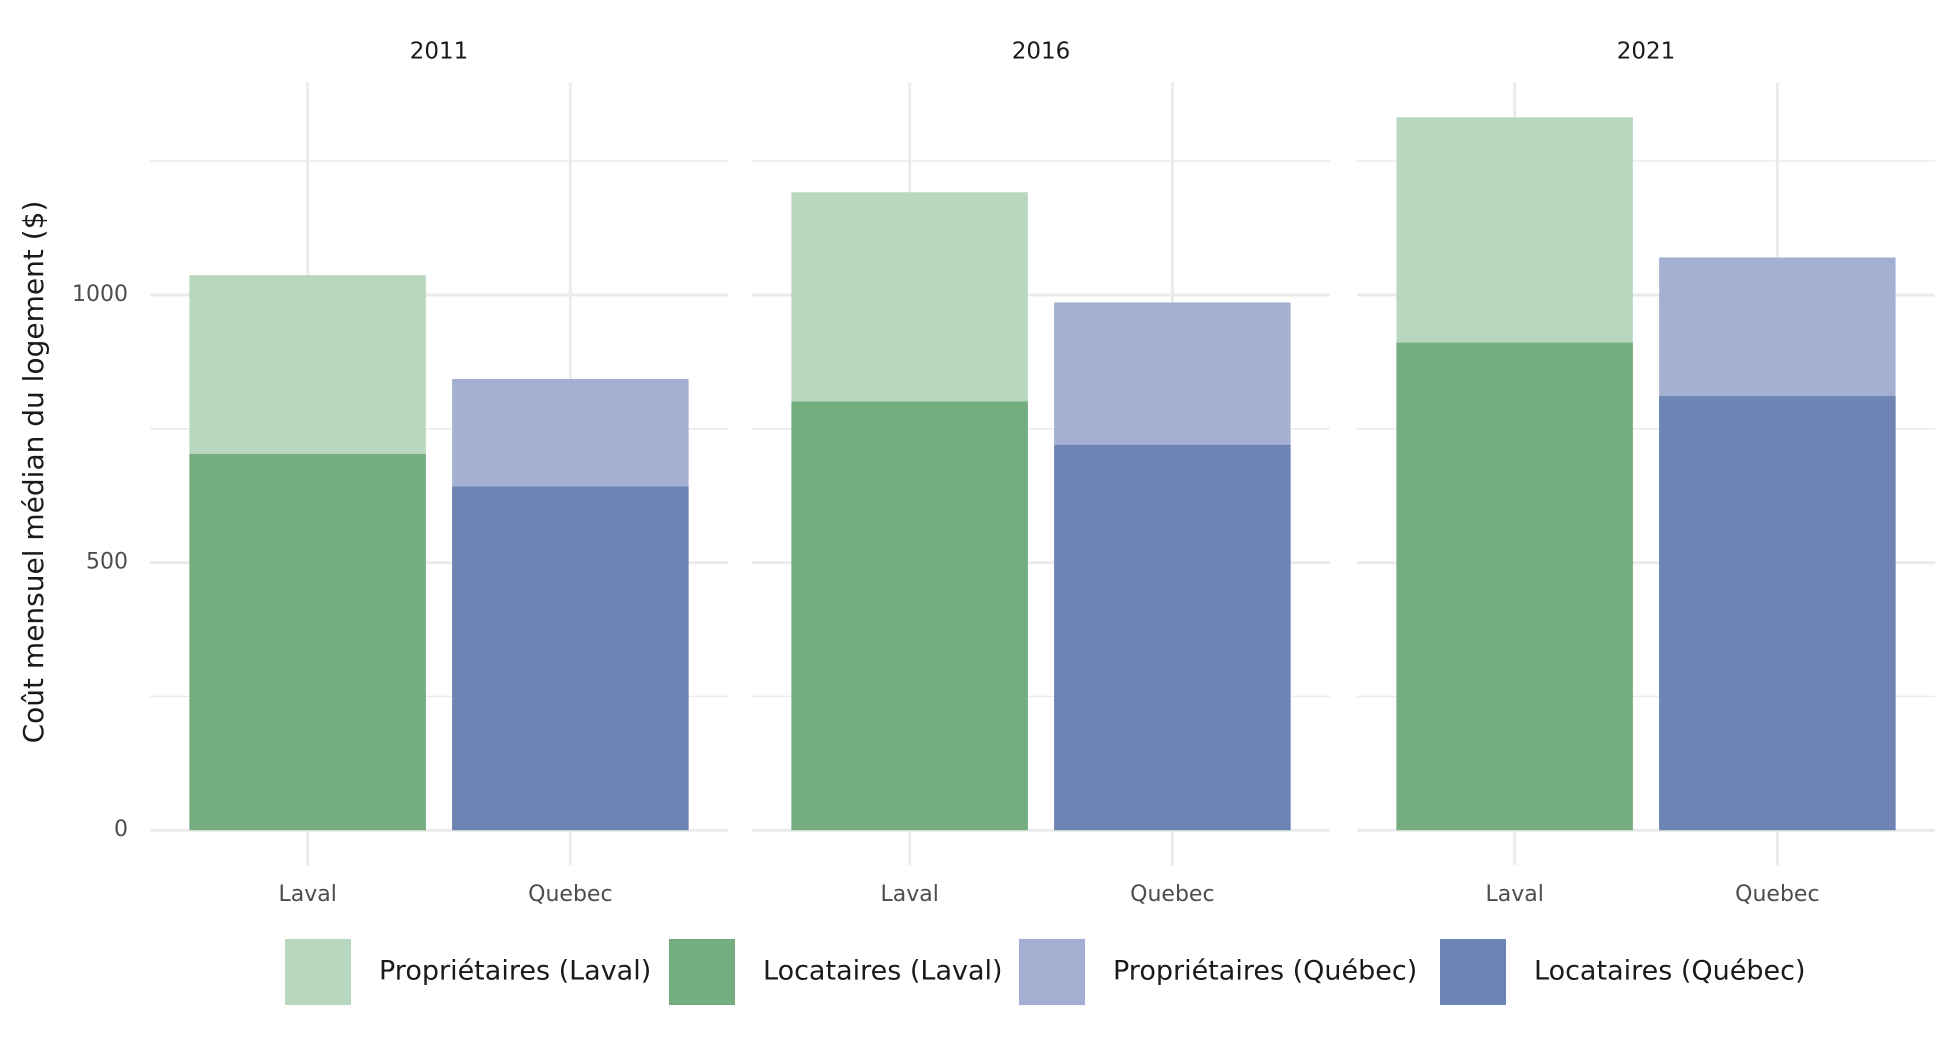  What do you see at coordinates (1265, 971) in the screenshot?
I see `legend-label: Propriétaires (Québec)` at bounding box center [1265, 971].